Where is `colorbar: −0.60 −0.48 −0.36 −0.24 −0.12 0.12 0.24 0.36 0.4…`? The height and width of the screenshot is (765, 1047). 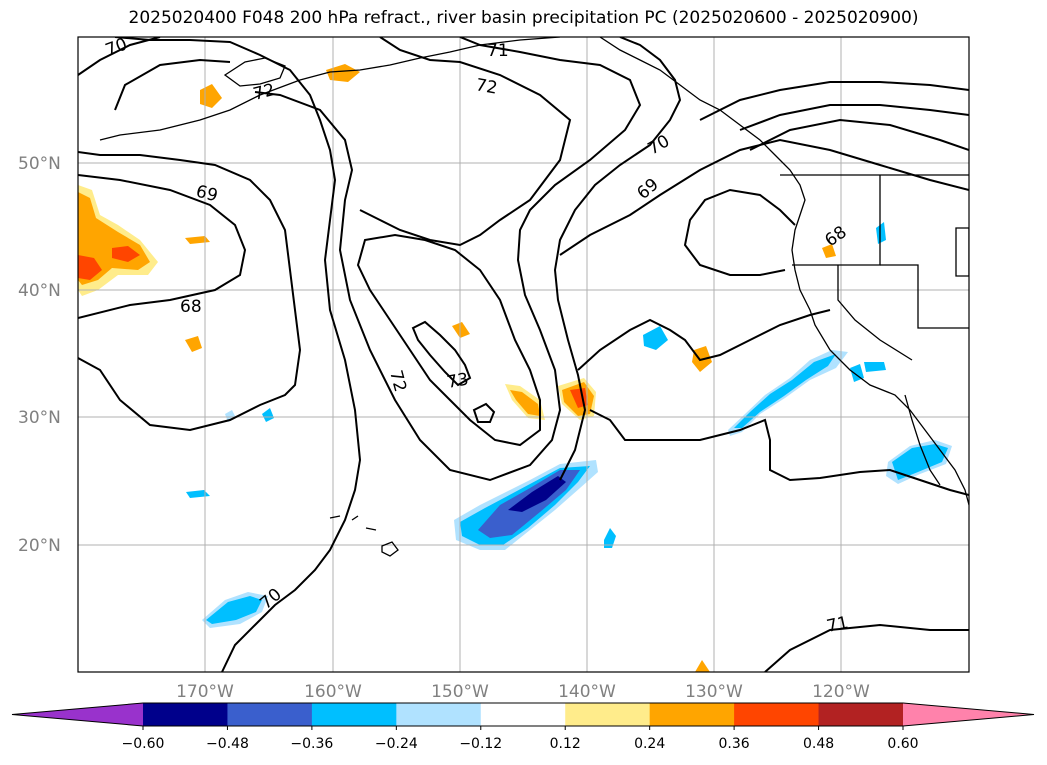 colorbar: −0.60 −0.48 −0.36 −0.24 −0.12 0.12 0.24 0.36 0.4… is located at coordinates (523, 727).